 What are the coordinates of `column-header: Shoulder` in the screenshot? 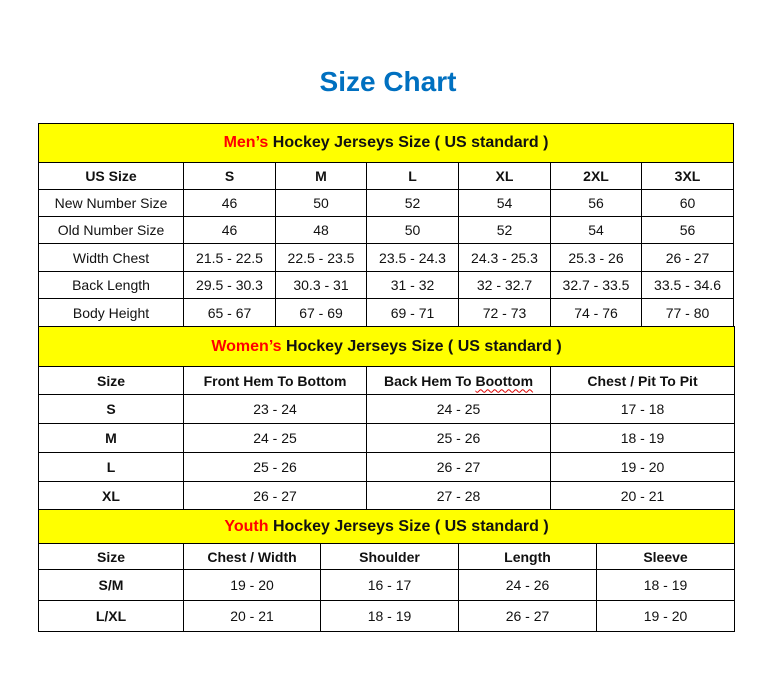 It's located at (389, 556).